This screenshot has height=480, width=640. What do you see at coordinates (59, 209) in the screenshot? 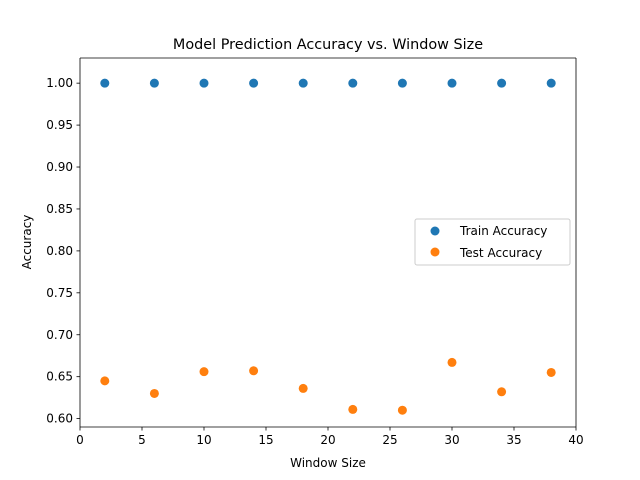
I see `y-tick-label: 0.85` at bounding box center [59, 209].